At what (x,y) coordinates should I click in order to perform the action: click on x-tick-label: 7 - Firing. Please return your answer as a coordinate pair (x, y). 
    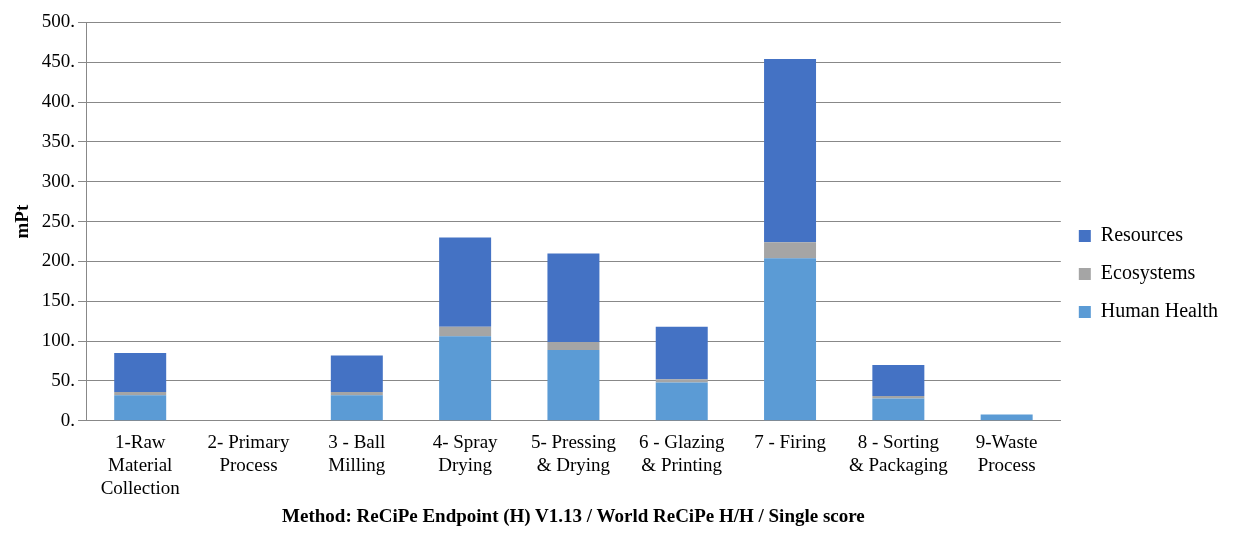
    Looking at the image, I should click on (790, 442).